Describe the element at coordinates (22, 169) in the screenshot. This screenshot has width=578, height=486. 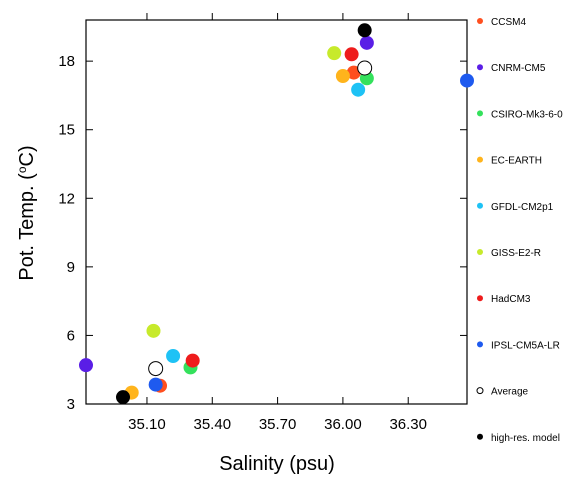
I see `y-axis-label-degree: o` at that location.